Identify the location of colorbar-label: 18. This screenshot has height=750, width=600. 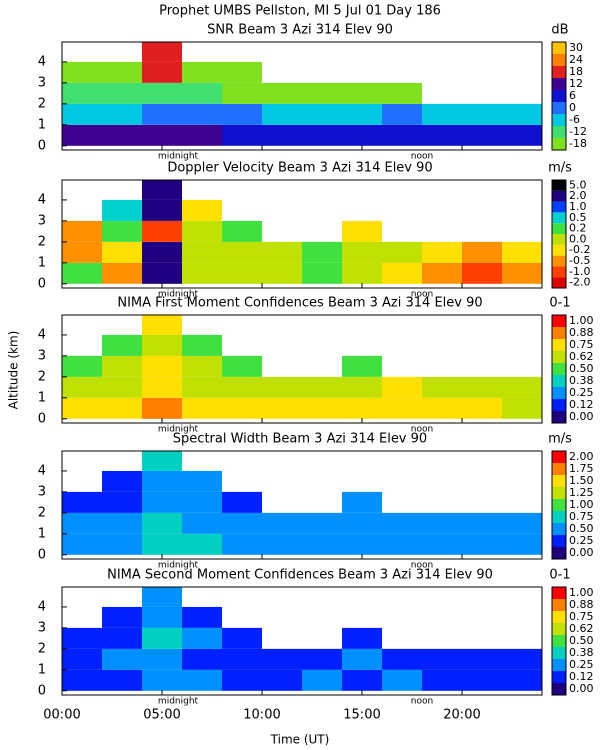
(576, 71).